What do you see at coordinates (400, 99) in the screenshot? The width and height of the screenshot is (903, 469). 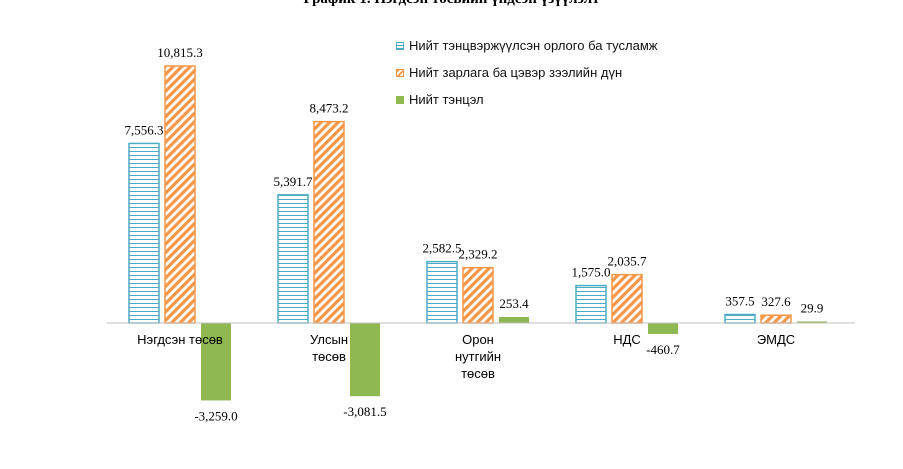 I see `legend-swatch-balance` at bounding box center [400, 99].